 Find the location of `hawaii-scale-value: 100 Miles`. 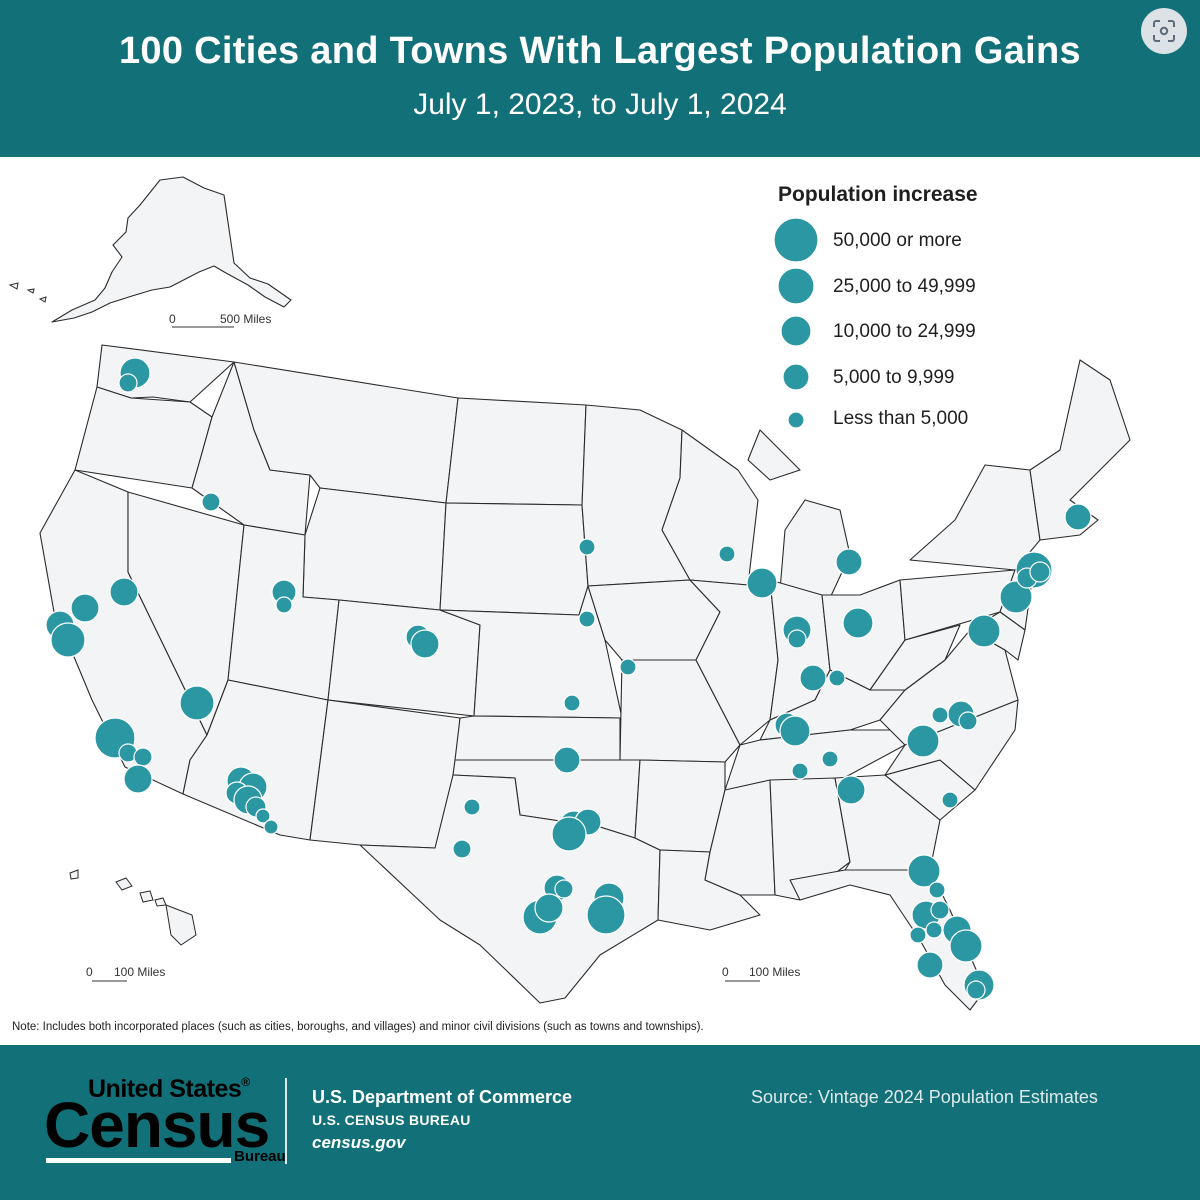

hawaii-scale-value: 100 Miles is located at coordinates (140, 972).